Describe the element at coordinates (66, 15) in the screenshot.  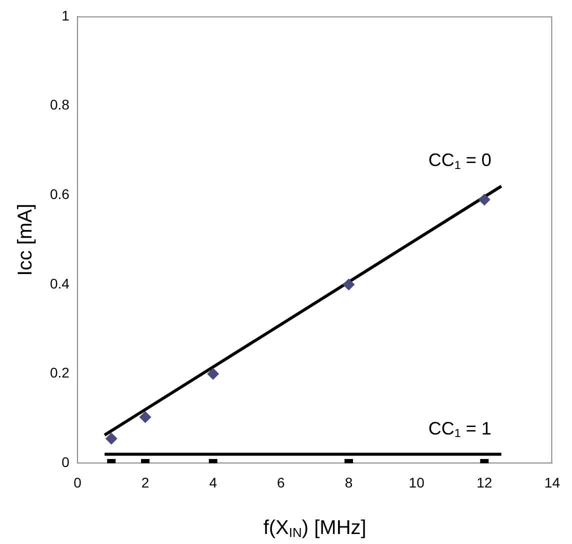
I see `y-tick-label: 1` at that location.